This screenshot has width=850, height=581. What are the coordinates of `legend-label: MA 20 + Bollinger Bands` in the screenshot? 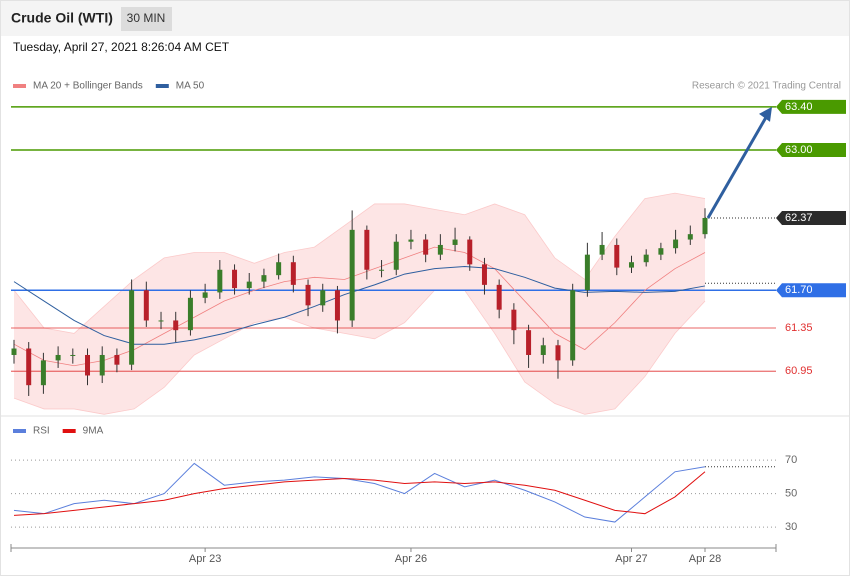 It's located at (88, 86).